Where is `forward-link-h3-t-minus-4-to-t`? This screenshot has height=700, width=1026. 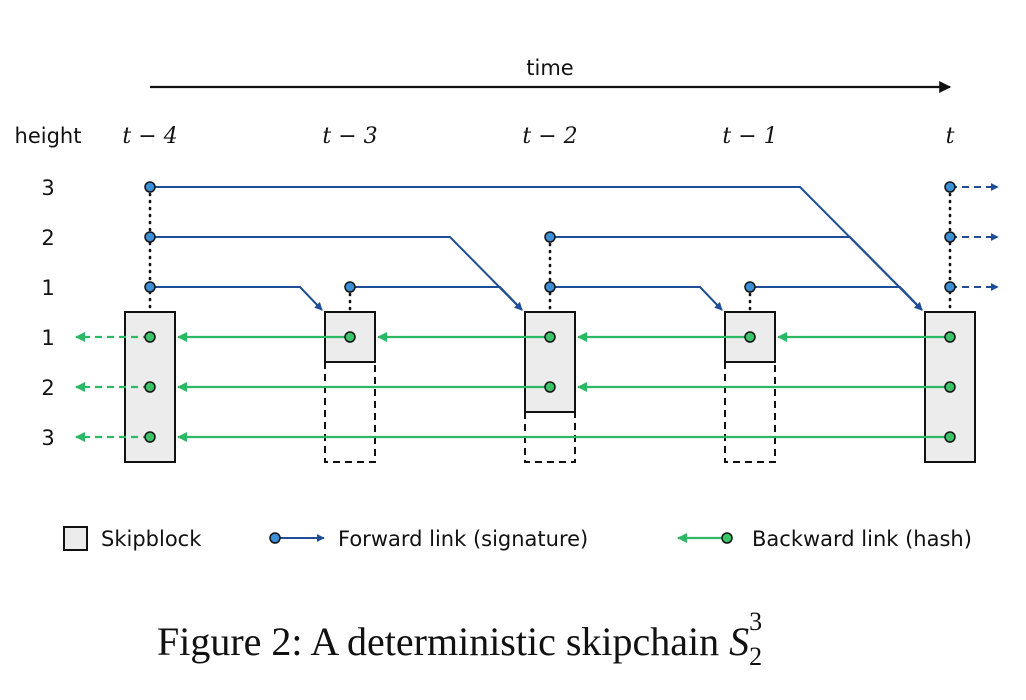 forward-link-h3-t-minus-4-to-t is located at coordinates (536, 248).